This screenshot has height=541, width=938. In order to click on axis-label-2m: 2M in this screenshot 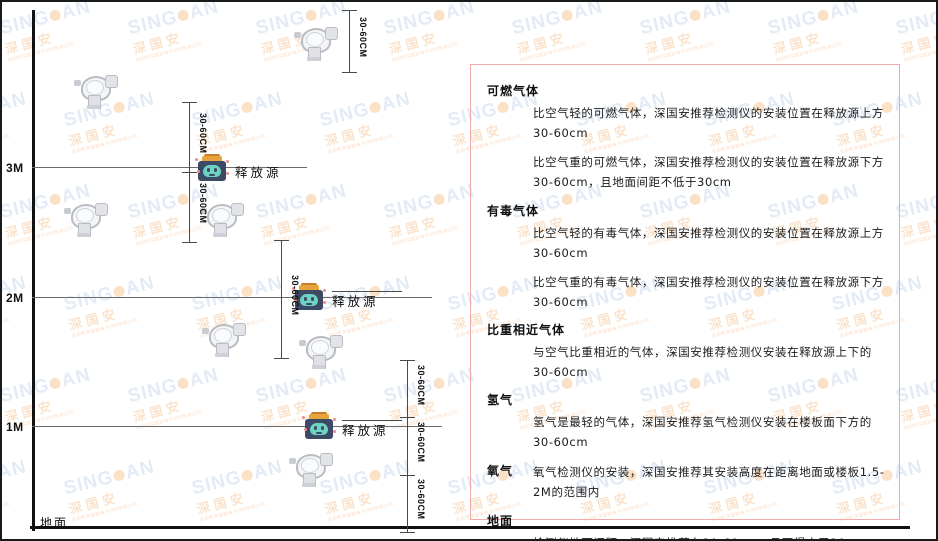, I will do `click(15, 298)`.